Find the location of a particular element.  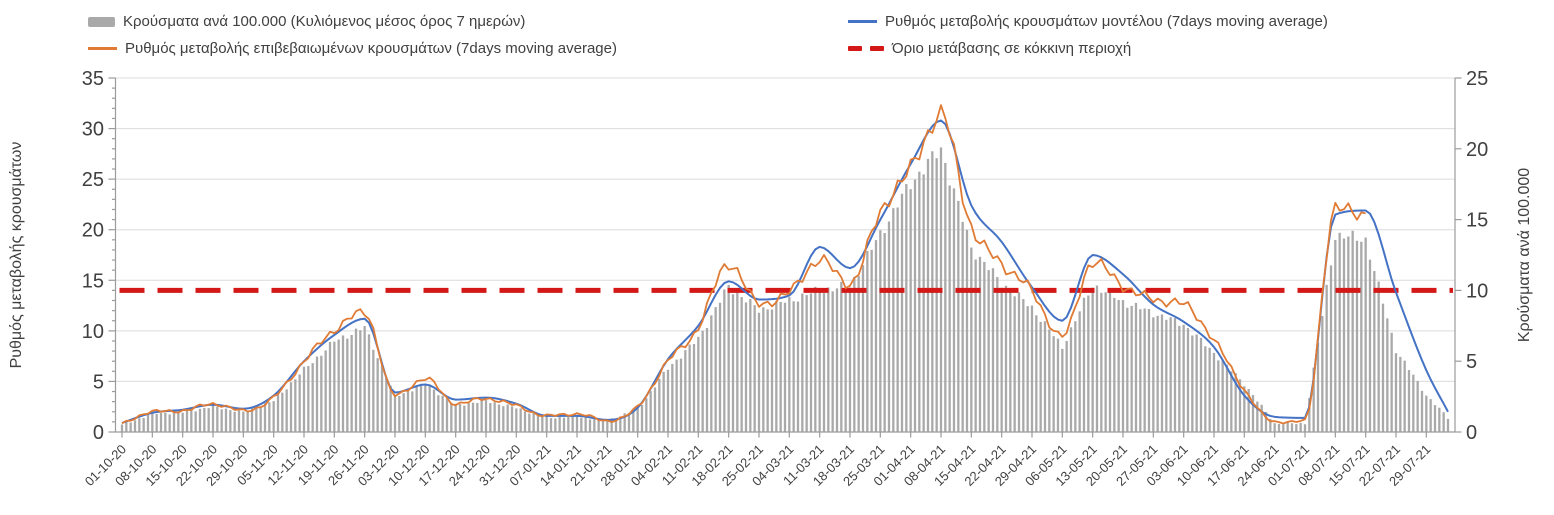

right-axis-tick-label: 15 is located at coordinates (1477, 221).